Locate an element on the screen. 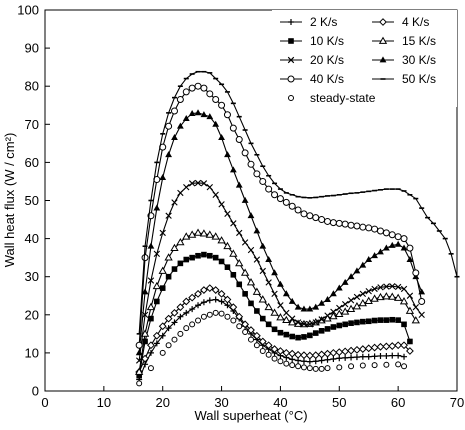 Image resolution: width=465 pixels, height=430 pixels. legend-label: 2 K/s is located at coordinates (323, 22).